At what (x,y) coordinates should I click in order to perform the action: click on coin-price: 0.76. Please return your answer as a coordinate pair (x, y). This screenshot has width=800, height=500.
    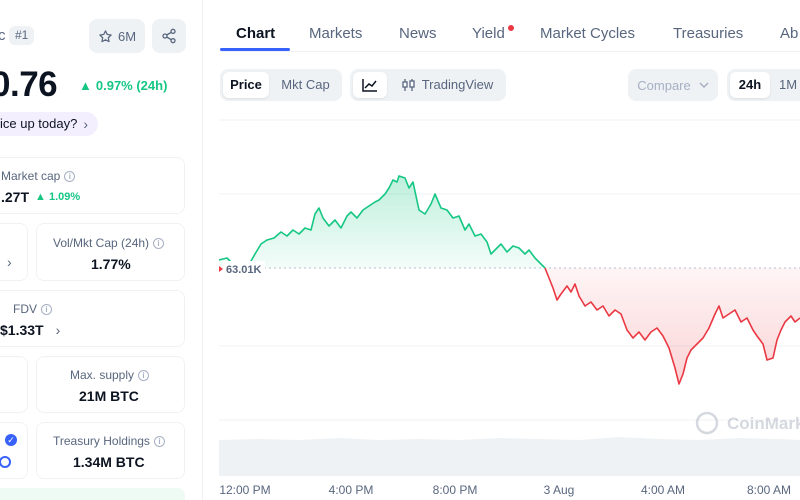
    Looking at the image, I should click on (29, 84).